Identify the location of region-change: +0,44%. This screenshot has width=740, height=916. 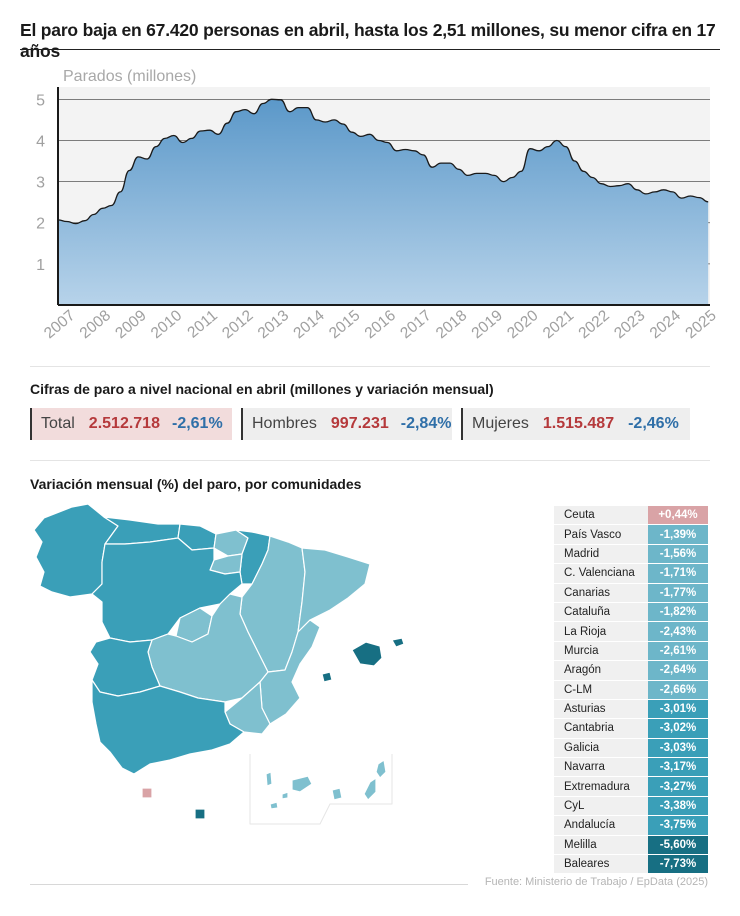
(678, 516).